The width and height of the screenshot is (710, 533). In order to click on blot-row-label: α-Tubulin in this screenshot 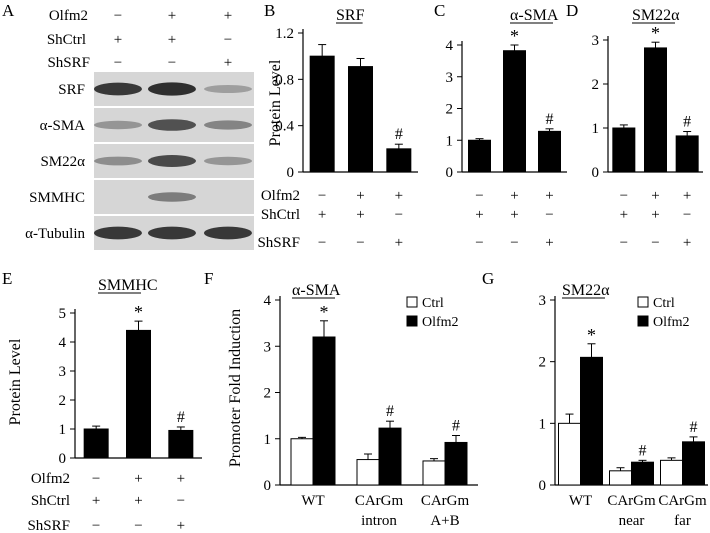, I will do `click(55, 234)`.